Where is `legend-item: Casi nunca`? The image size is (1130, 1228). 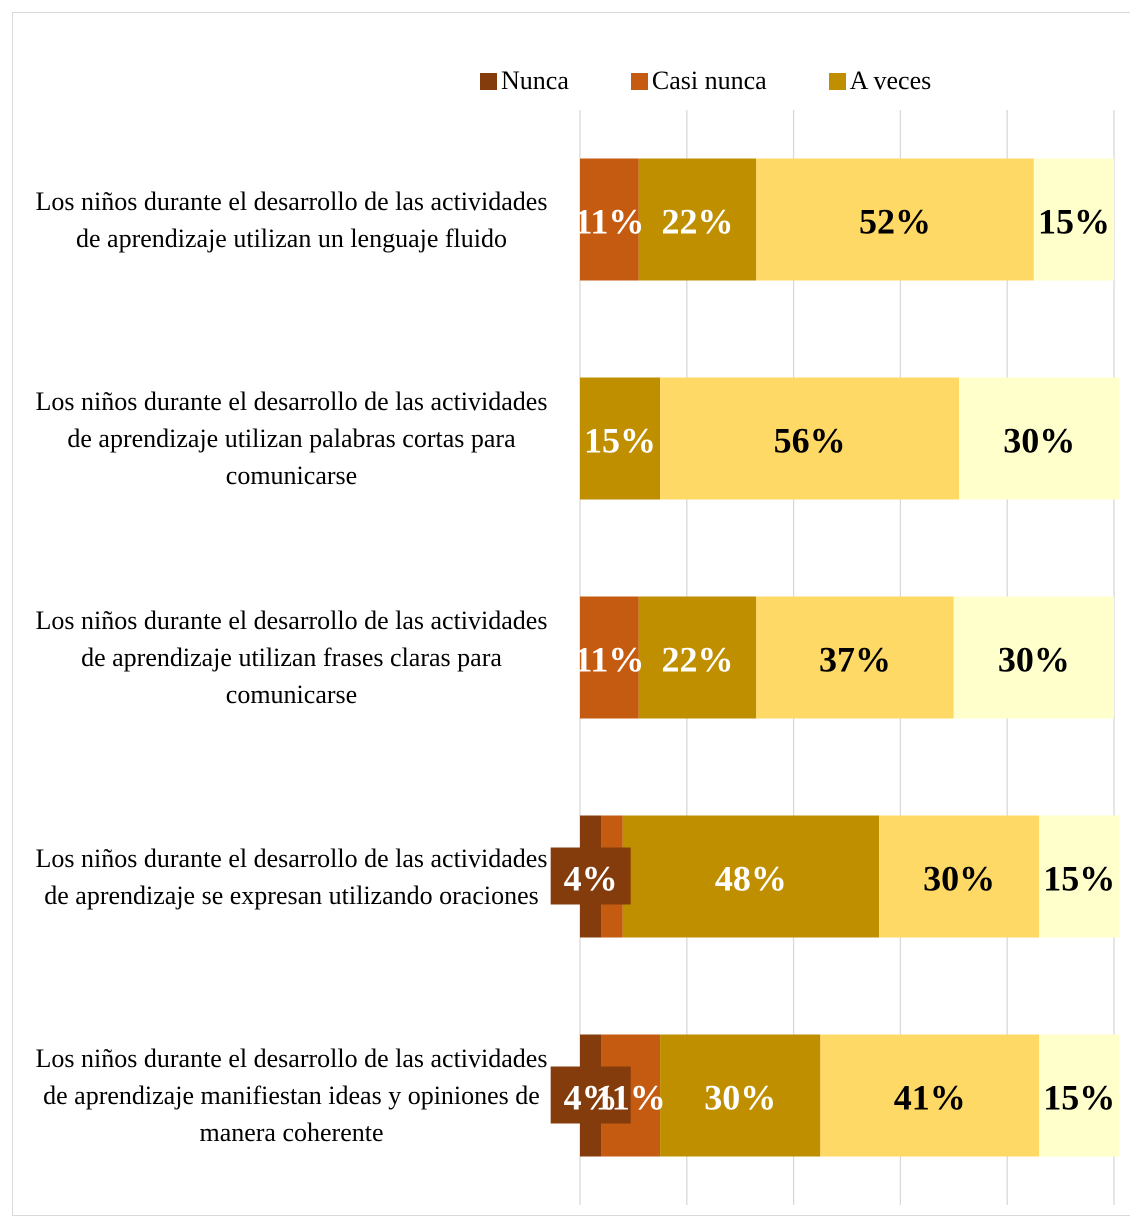
legend-item: Casi nunca is located at coordinates (698, 81).